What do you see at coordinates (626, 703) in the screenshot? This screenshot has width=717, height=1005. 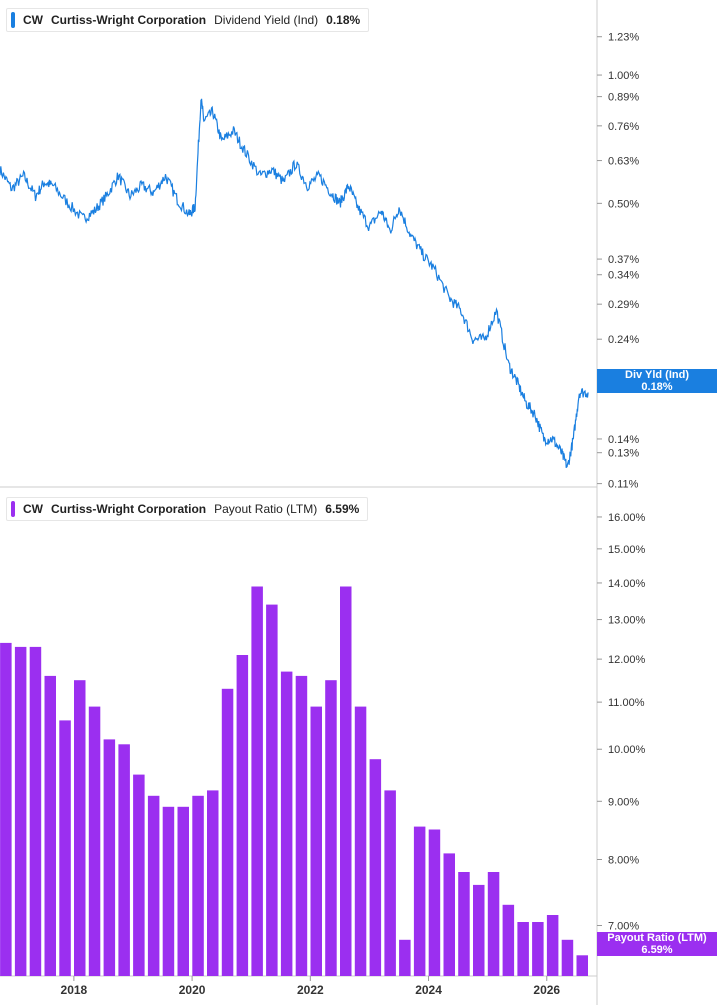 I see `payout-y-tick-label: 11.00%` at bounding box center [626, 703].